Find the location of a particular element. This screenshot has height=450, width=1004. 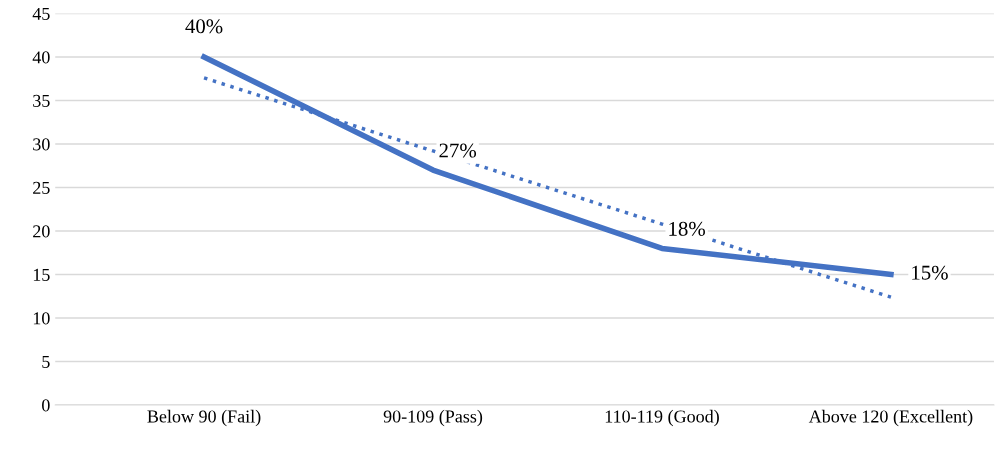

y-tick-label: 0 is located at coordinates (46, 405).